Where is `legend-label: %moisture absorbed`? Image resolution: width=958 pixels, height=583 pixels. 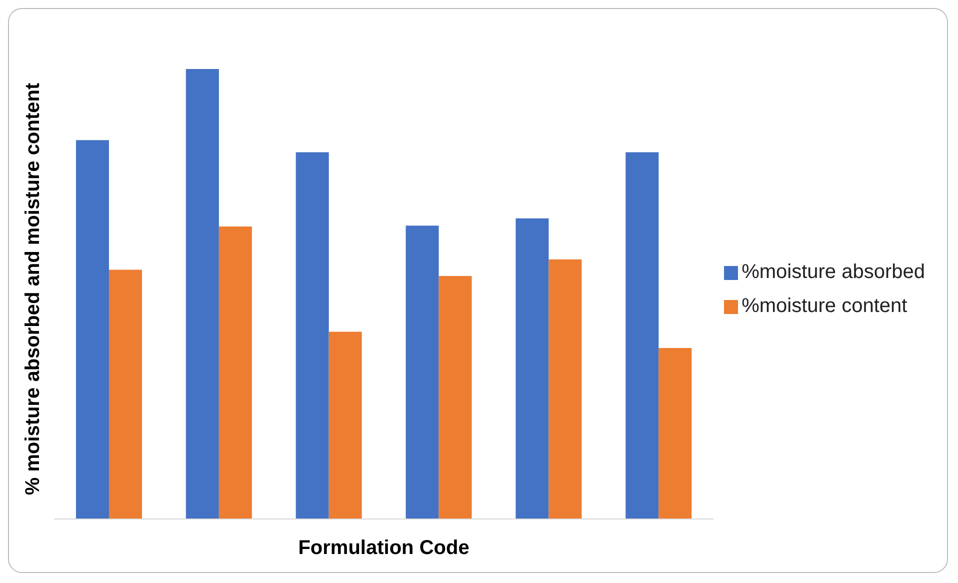
legend-label: %moisture absorbed is located at coordinates (833, 272).